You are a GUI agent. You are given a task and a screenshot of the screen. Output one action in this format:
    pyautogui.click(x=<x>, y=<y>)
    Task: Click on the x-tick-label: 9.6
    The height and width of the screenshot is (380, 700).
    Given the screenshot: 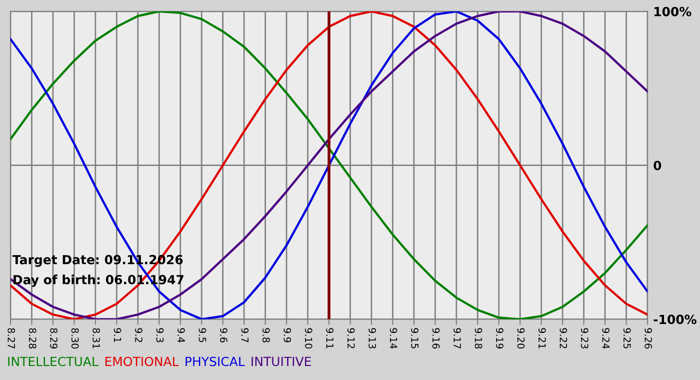 What is the action you would take?
    pyautogui.click(x=224, y=335)
    